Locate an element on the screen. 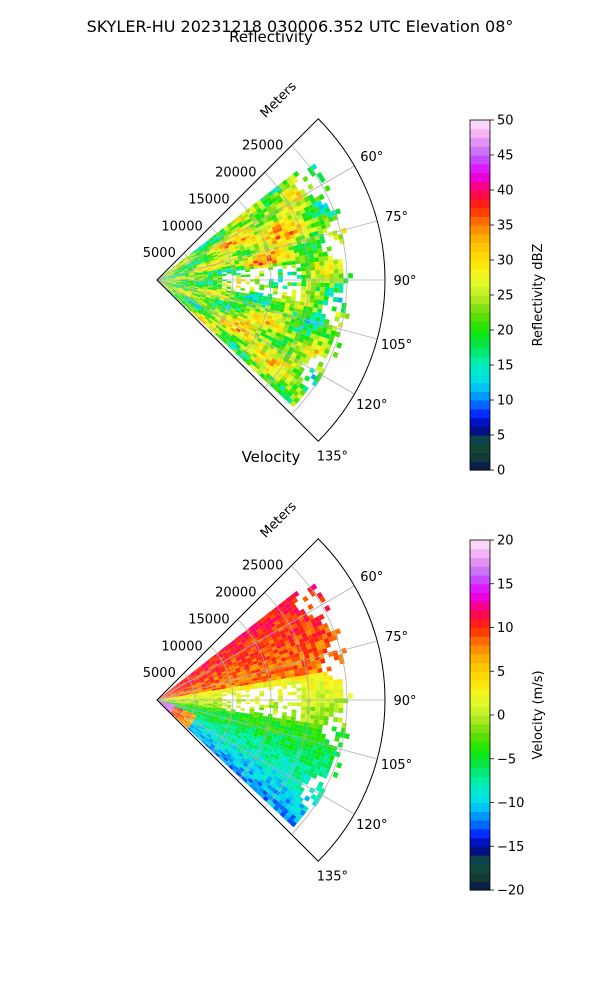  radar-data-field is located at coordinates (255, 285).